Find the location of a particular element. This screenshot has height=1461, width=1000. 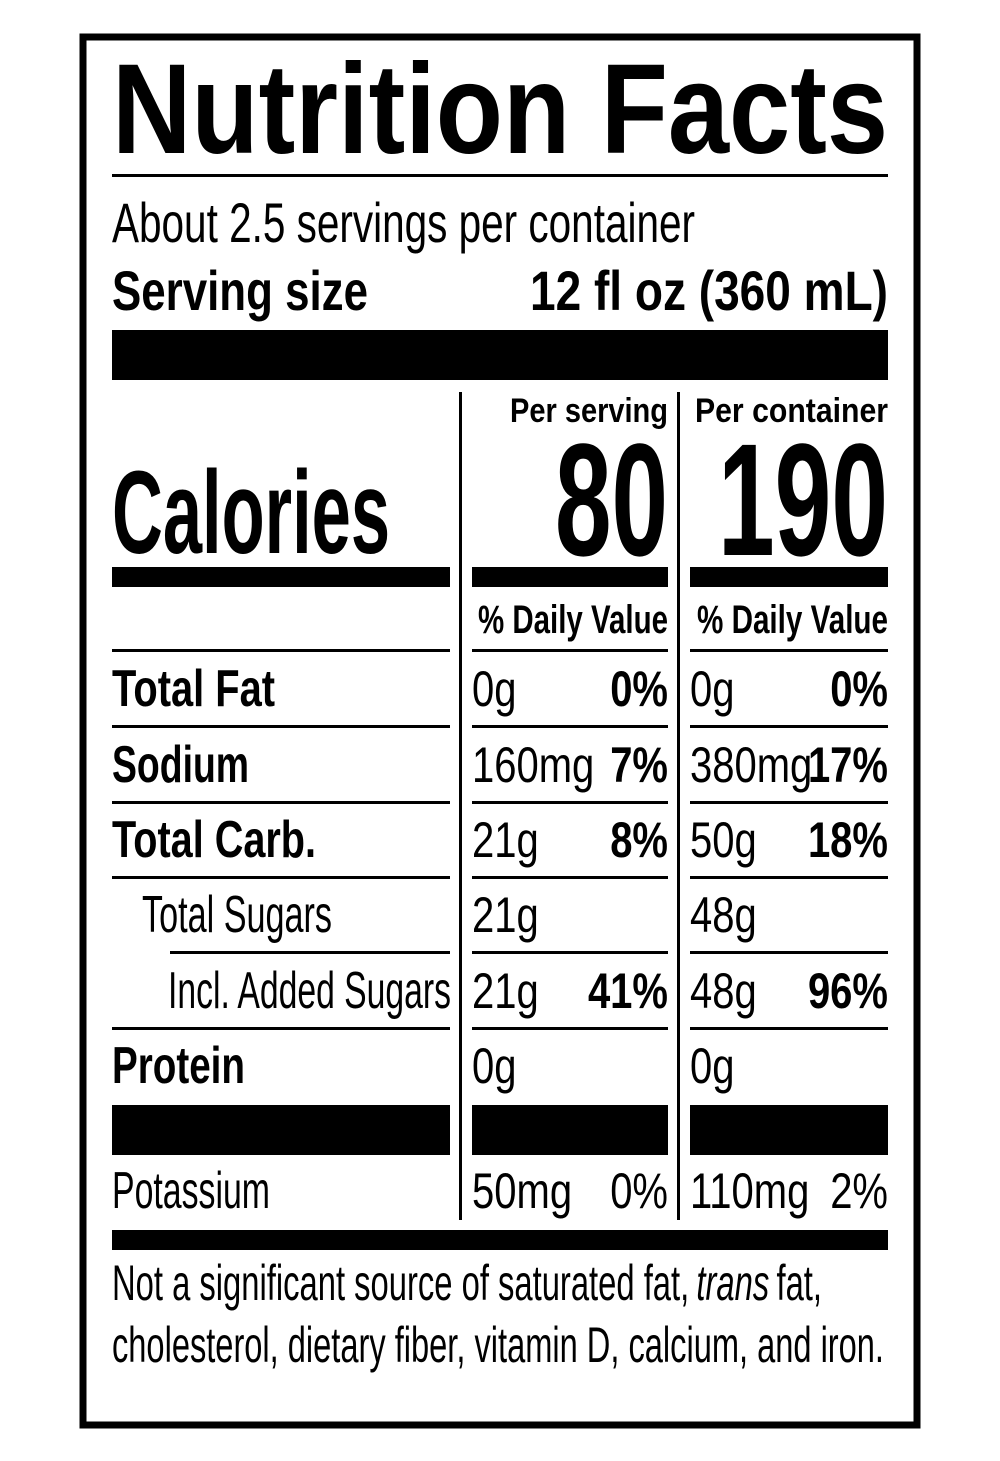

nutrient-name: Total Fat is located at coordinates (193, 689).